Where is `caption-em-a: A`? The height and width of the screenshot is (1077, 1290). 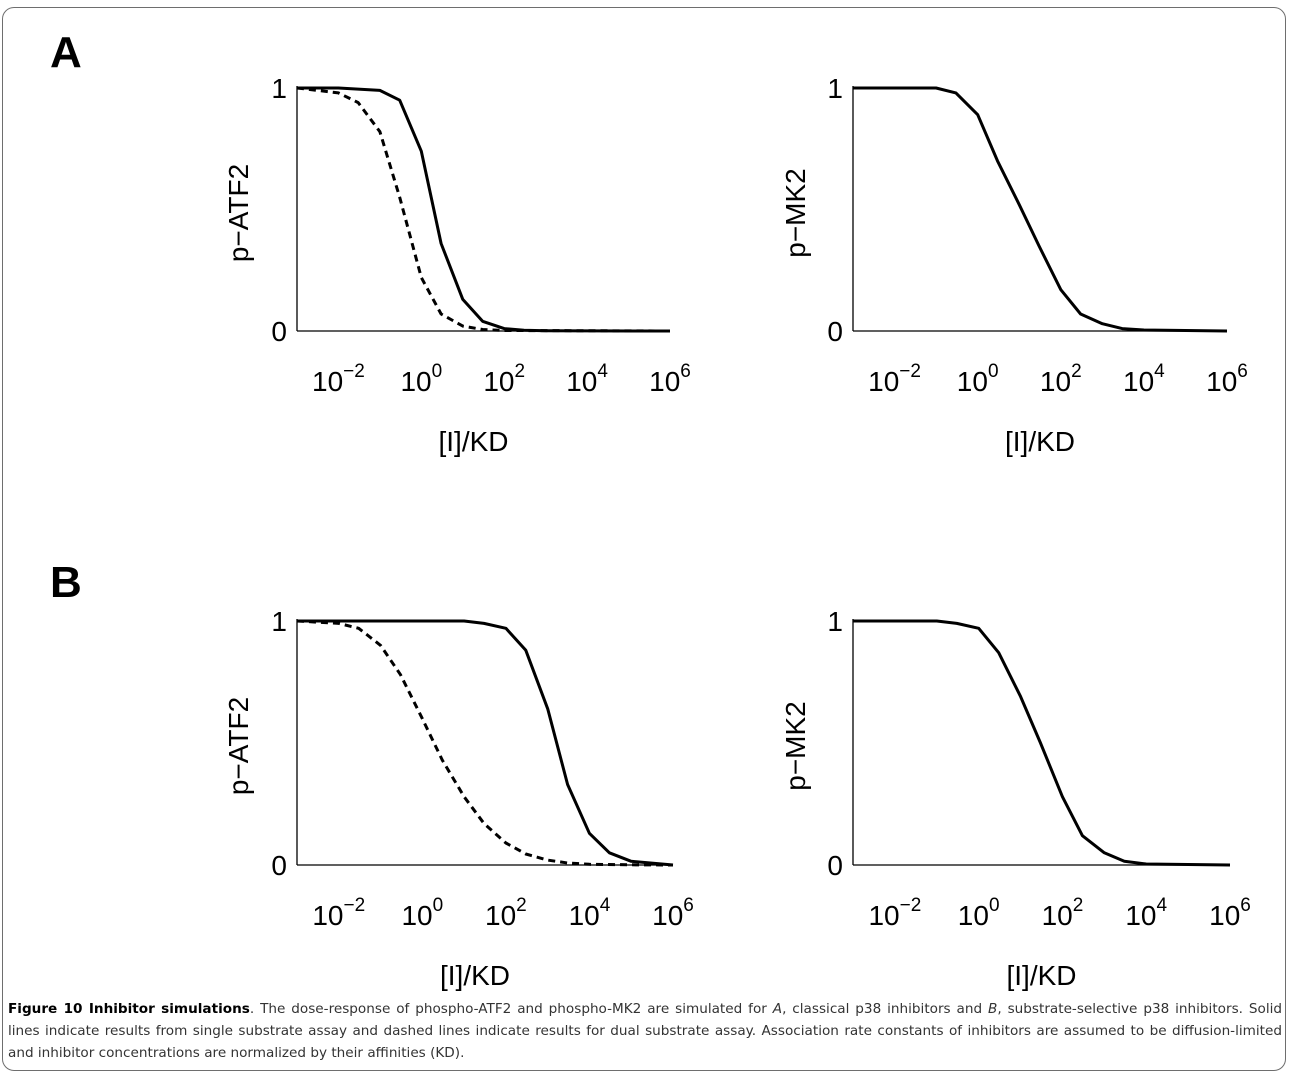 caption-em-a: A is located at coordinates (777, 1009).